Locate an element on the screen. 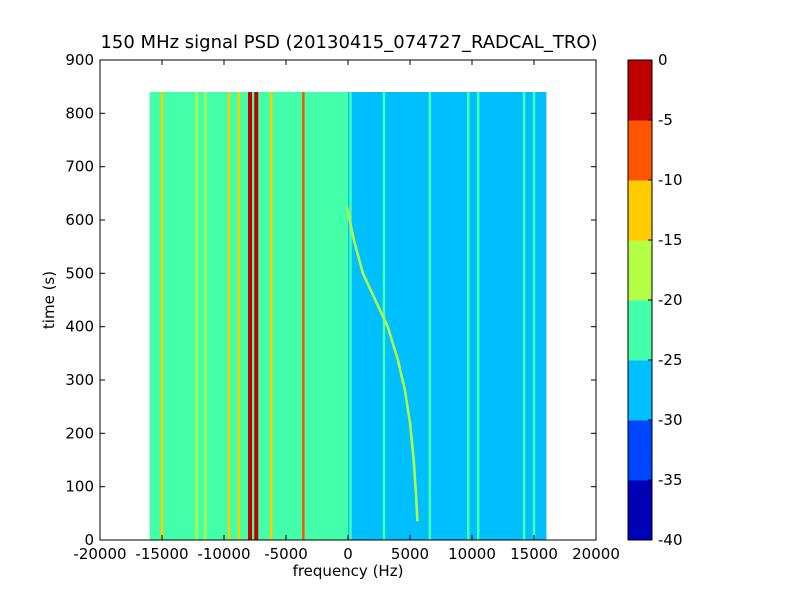  x-axis-label: frequency (Hz) is located at coordinates (348, 571).